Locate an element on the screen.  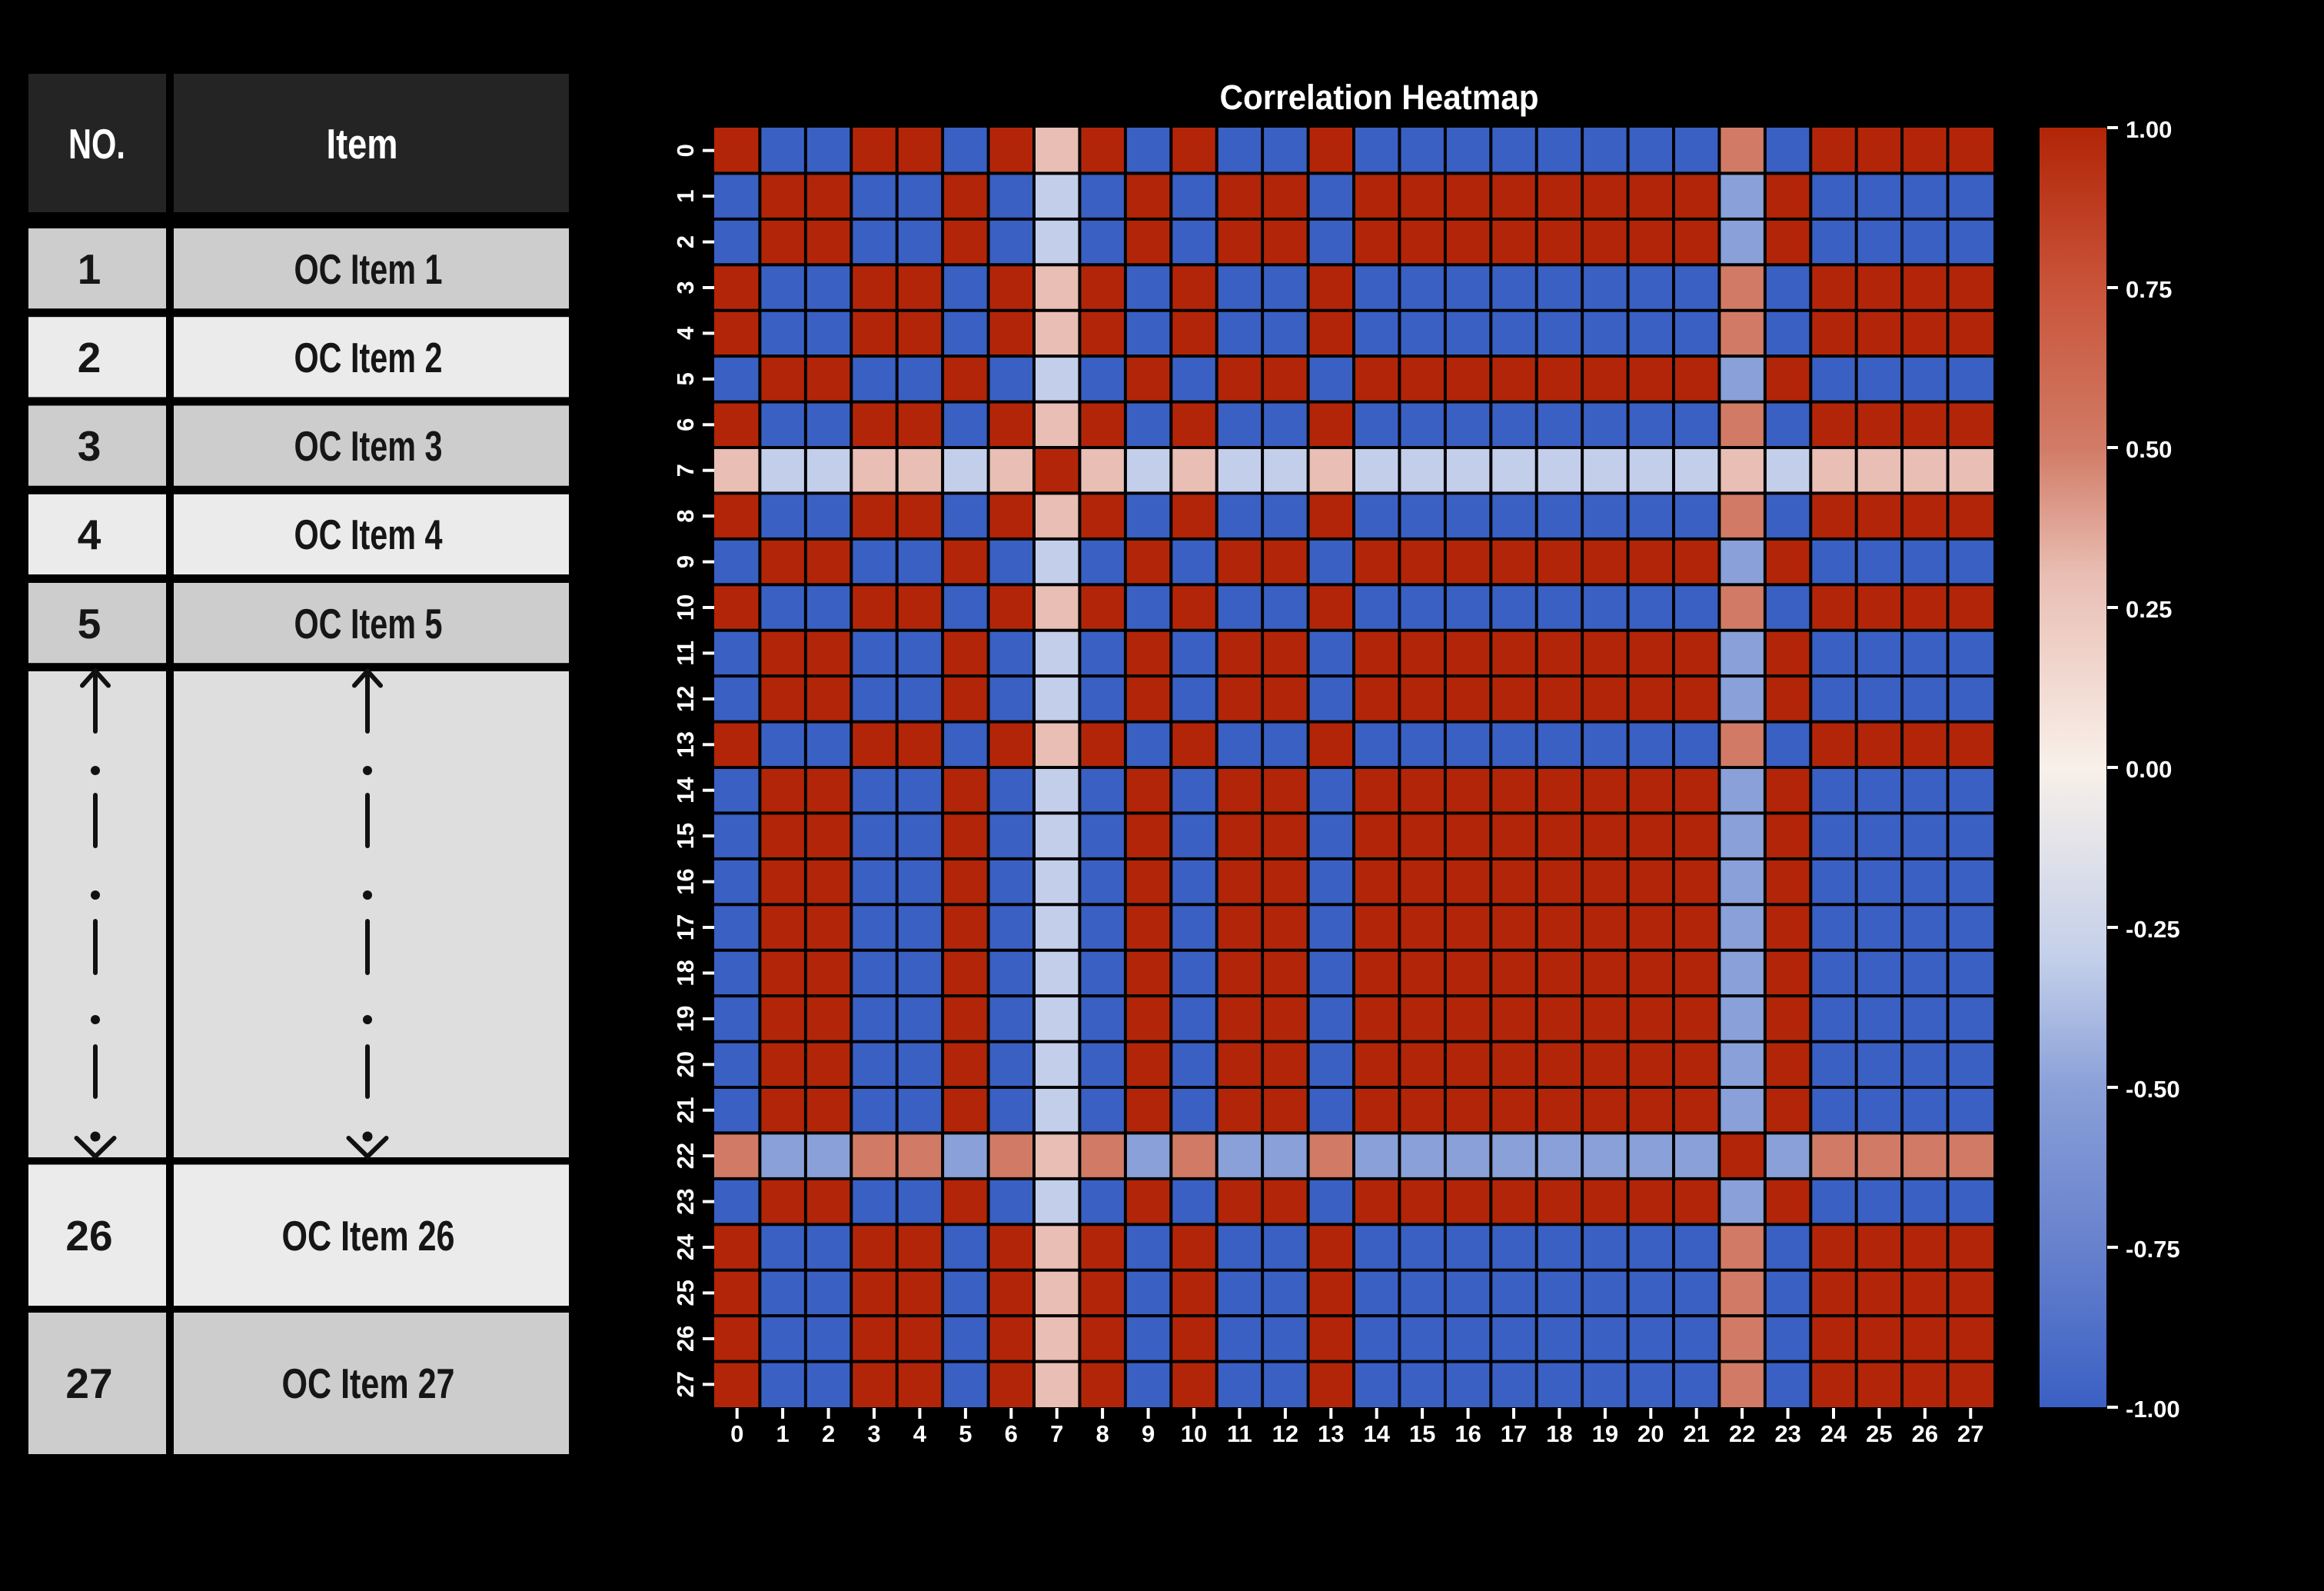
svg-text: -0.75 is located at coordinates (2153, 1249).